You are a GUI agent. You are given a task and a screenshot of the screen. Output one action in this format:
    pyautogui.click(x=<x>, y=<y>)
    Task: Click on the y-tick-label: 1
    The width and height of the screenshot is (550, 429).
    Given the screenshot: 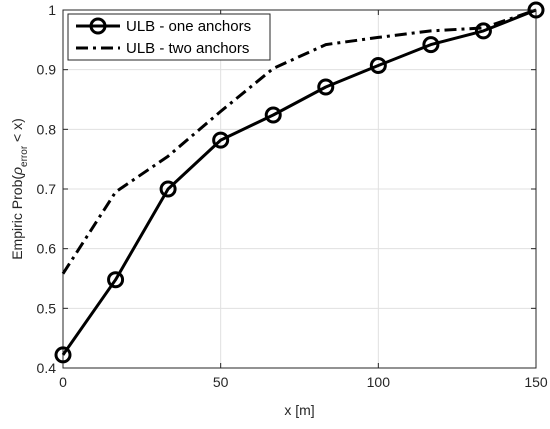 What is the action you would take?
    pyautogui.click(x=52, y=10)
    